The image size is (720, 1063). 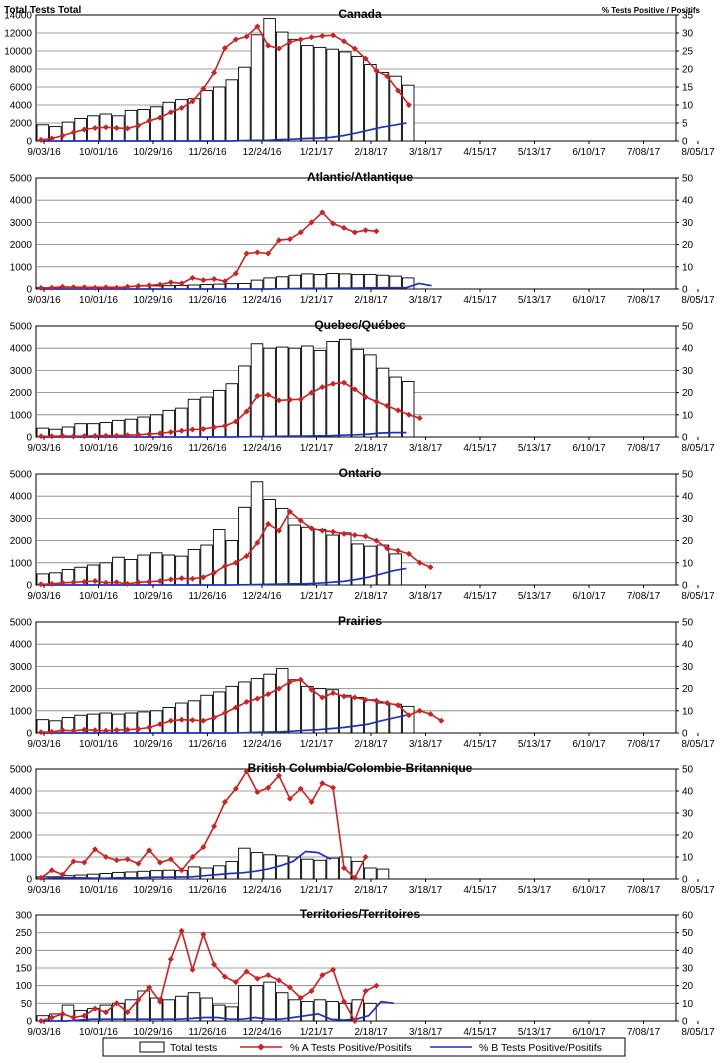 I want to click on x-tick-label: 4/15/17, so click(x=480, y=890).